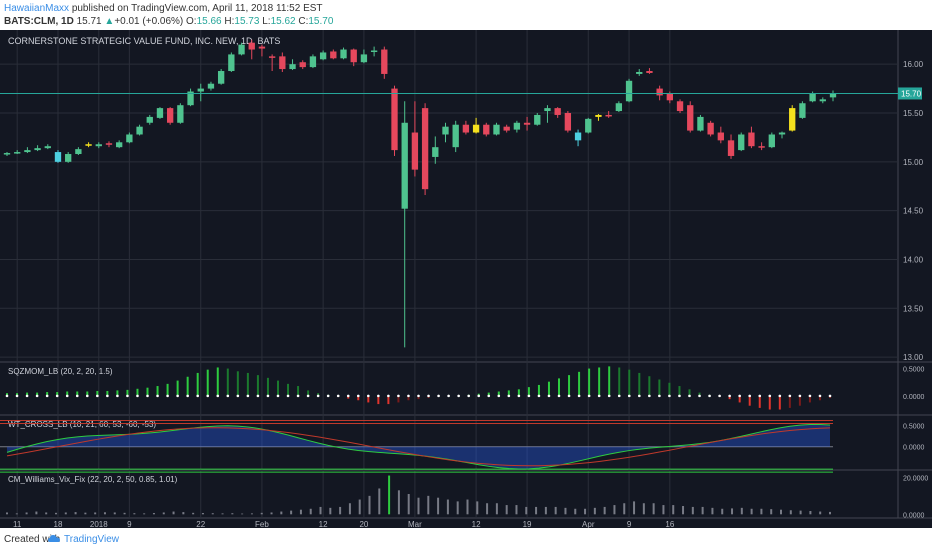  I want to click on price-tick-label: 15.00, so click(913, 162).